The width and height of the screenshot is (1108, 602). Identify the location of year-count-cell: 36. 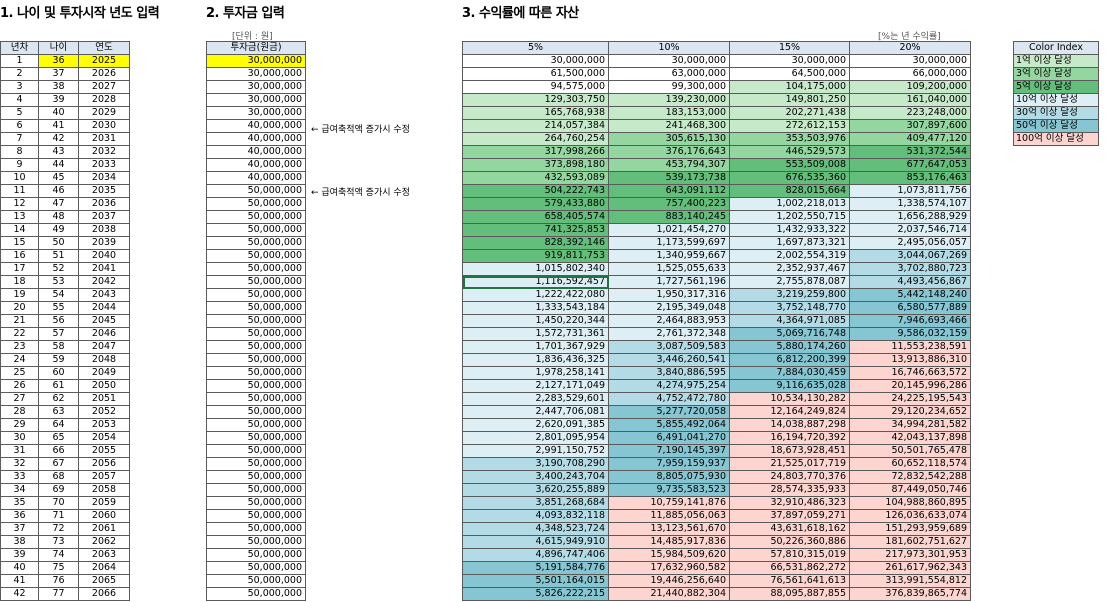
(19, 516).